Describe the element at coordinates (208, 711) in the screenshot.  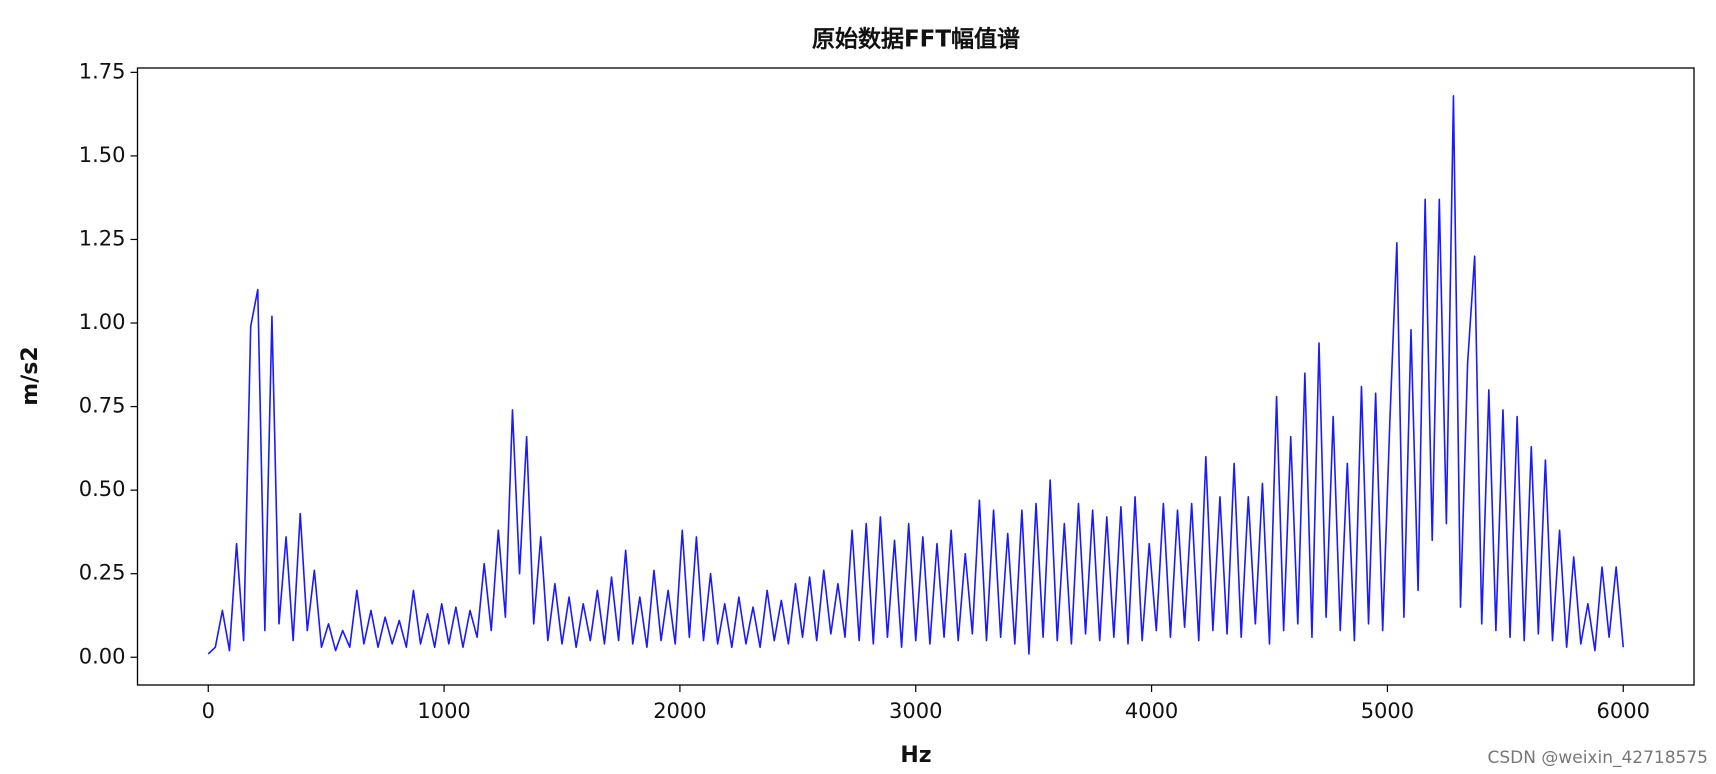
I see `x-tick-label: 0` at that location.